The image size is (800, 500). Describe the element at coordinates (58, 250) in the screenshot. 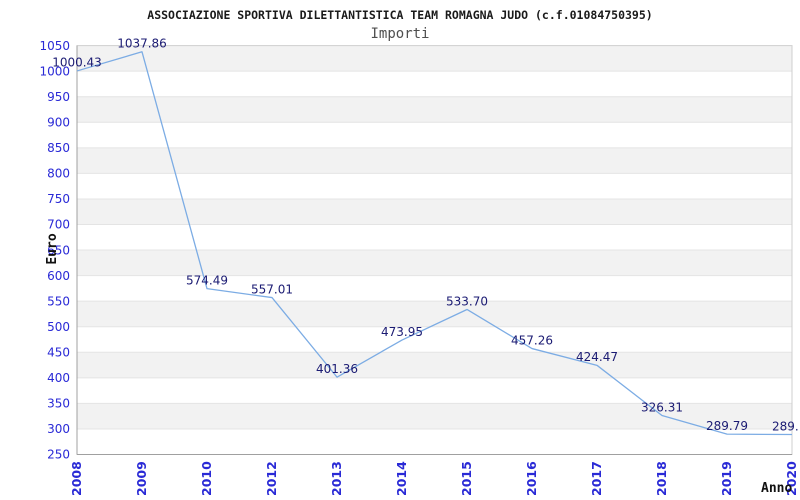

I see `y-tick-label: 650` at that location.